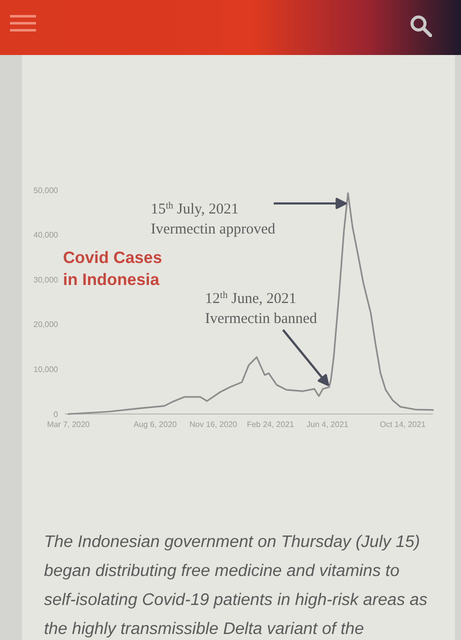  Describe the element at coordinates (236, 585) in the screenshot. I see `text: The Indonesian government on Thursday (July 15) began distributing free medicine and vitamins to self-isolating Covid-19 patients in high-risk areas as the highly transmissible Delta variant of the` at that location.